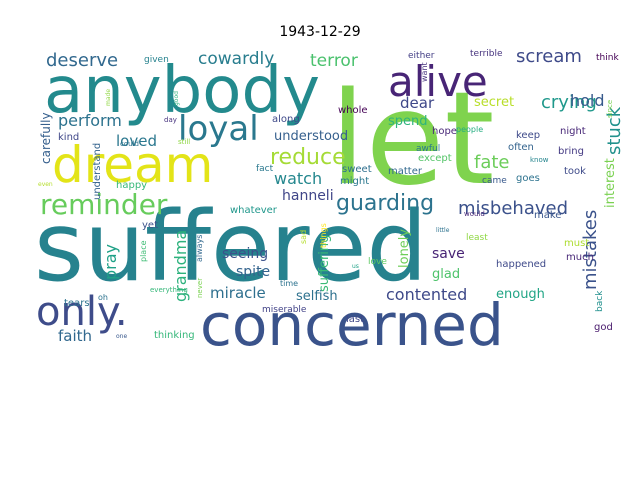 The width and height of the screenshot is (640, 480). What do you see at coordinates (405, 171) in the screenshot?
I see `word-matter: matter` at bounding box center [405, 171].